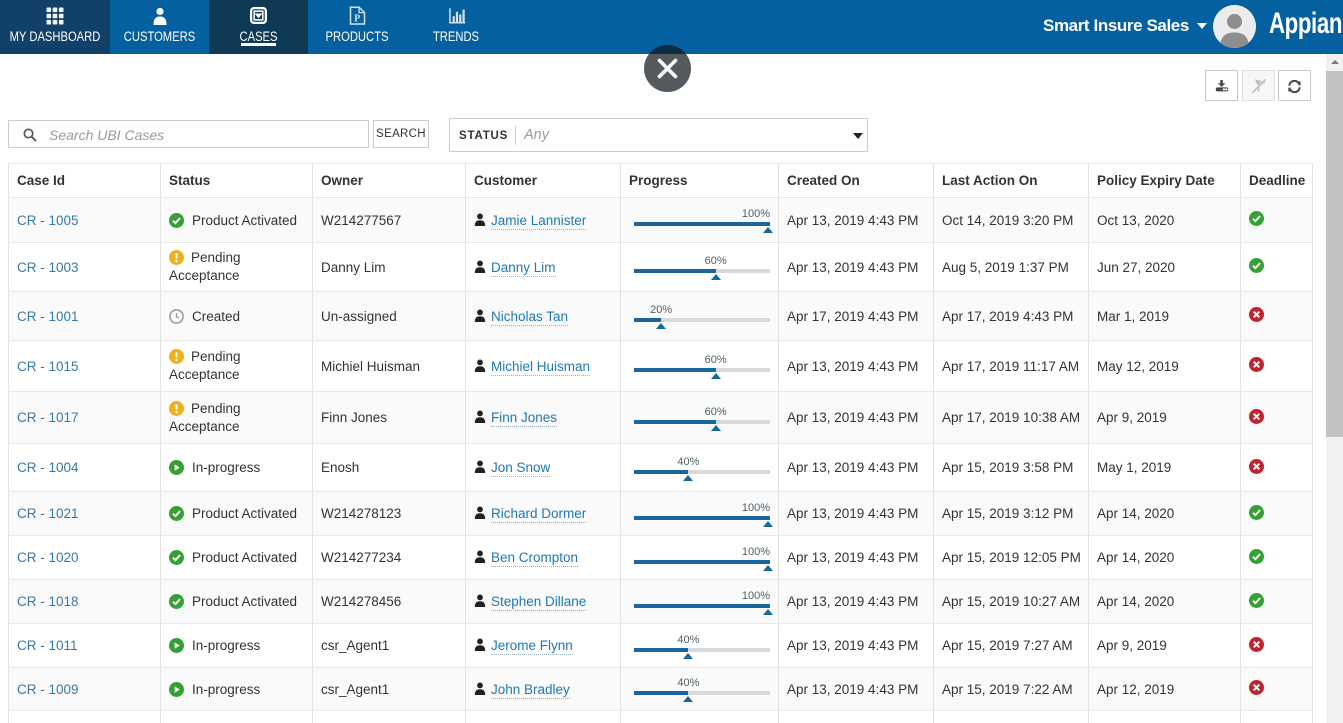 Image resolution: width=1343 pixels, height=723 pixels. I want to click on svg-text: P, so click(357, 18).